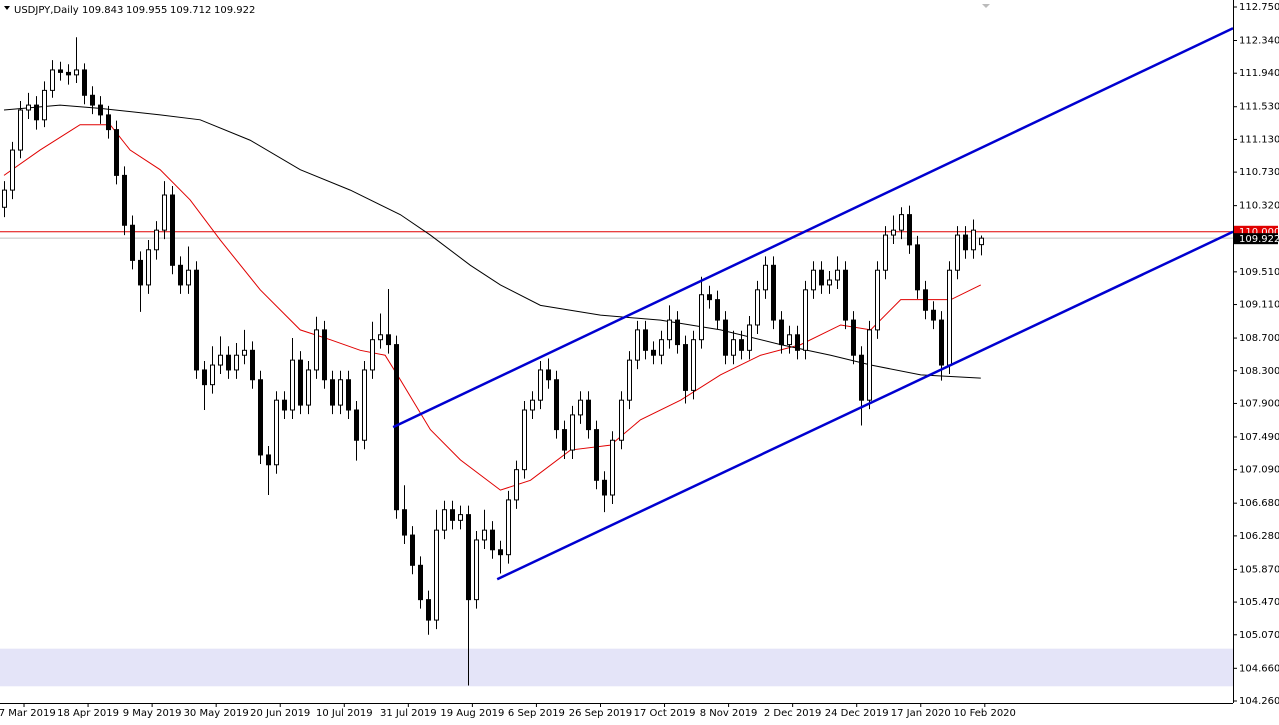  What do you see at coordinates (665, 713) in the screenshot?
I see `x-tick-label: 17 Oct 2019` at bounding box center [665, 713].